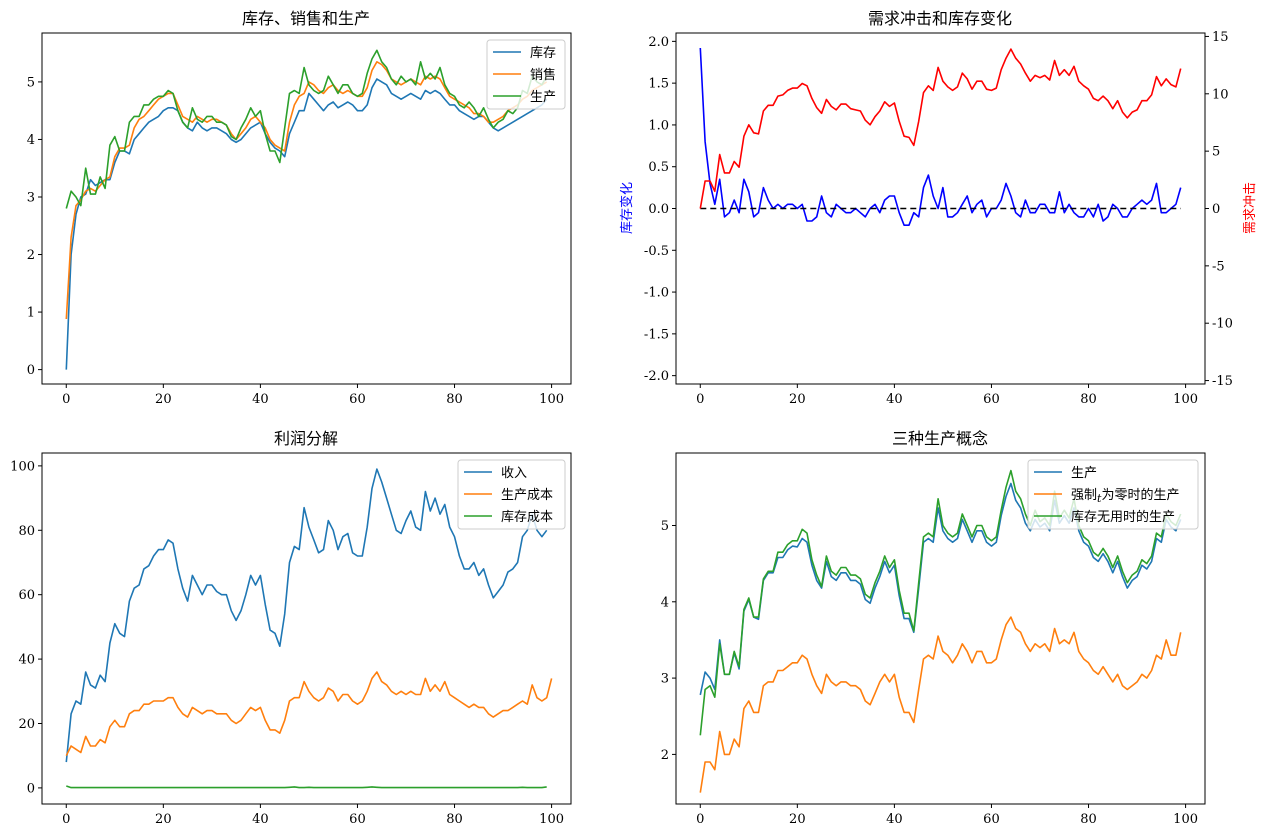 The height and width of the screenshot is (837, 1267). Describe the element at coordinates (527, 495) in the screenshot. I see `legend-label-production-cost: 生产成本` at that location.